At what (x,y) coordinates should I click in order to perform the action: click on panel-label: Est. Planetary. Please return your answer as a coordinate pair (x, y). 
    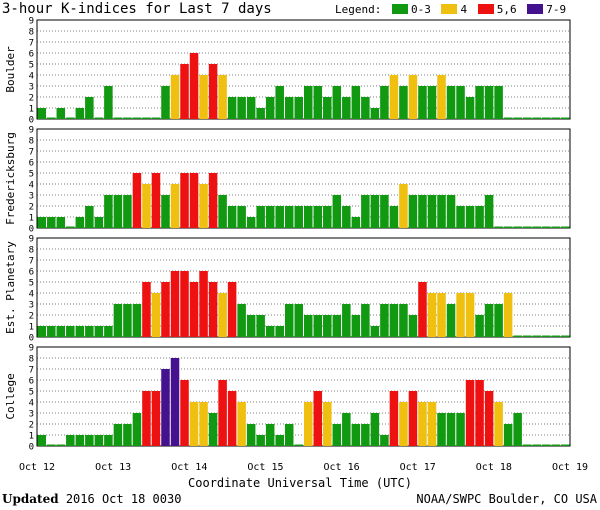
    Looking at the image, I should click on (10, 287).